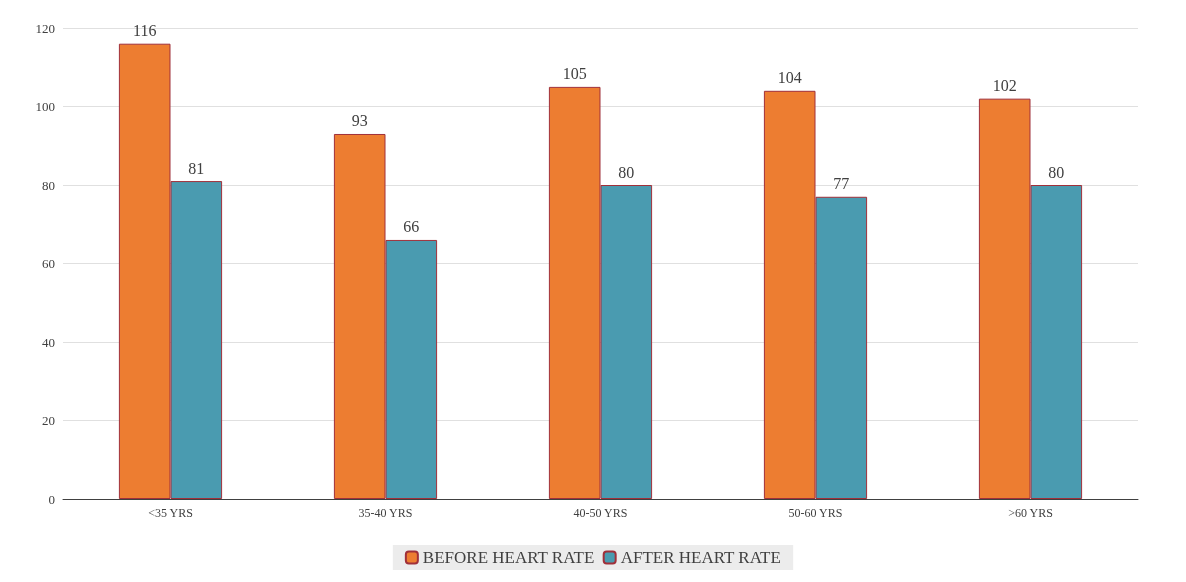 The image size is (1186, 582). What do you see at coordinates (815, 513) in the screenshot?
I see `x-tick-label: 50-60 YRS` at bounding box center [815, 513].